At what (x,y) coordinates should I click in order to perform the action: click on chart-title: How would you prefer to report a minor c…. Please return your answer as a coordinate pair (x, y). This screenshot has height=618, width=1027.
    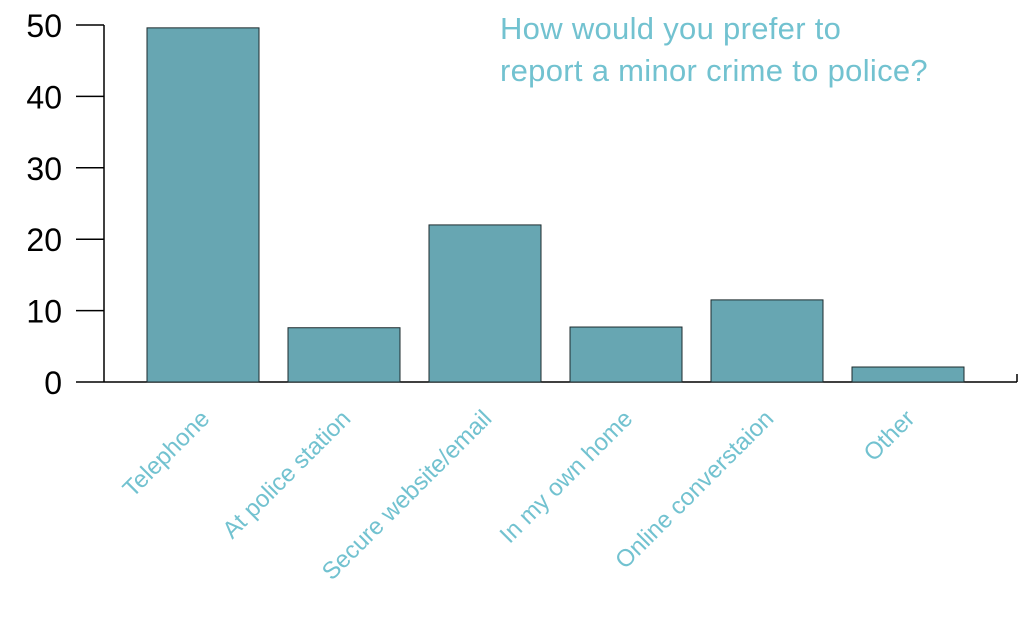
    Looking at the image, I should click on (714, 50).